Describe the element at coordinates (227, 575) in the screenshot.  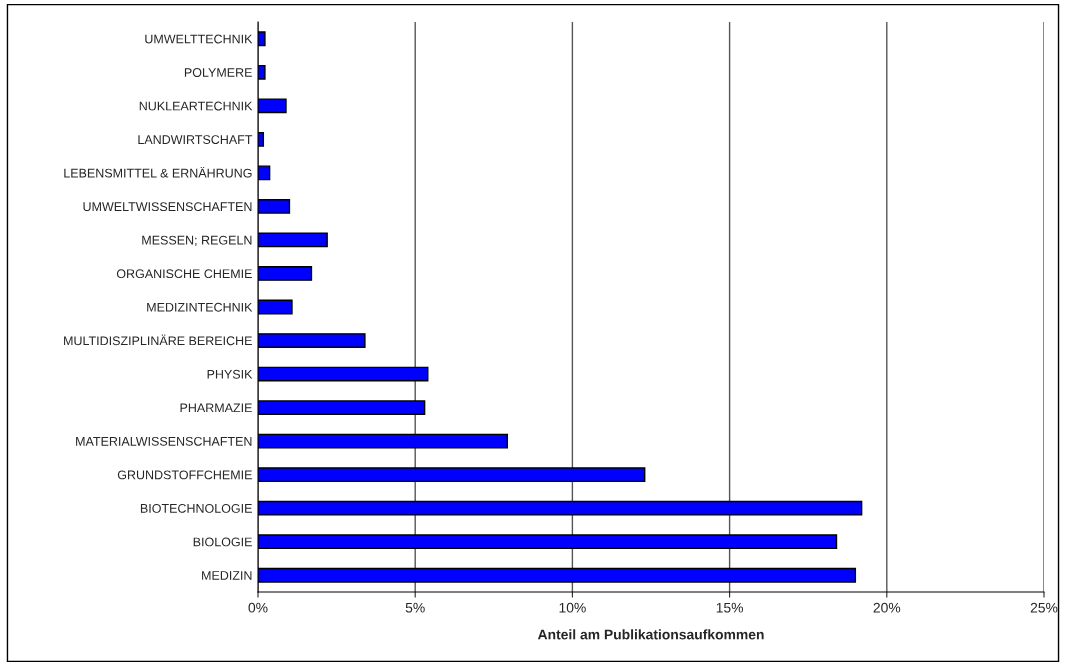
I see `y-tick-label: MEDIZIN` at that location.